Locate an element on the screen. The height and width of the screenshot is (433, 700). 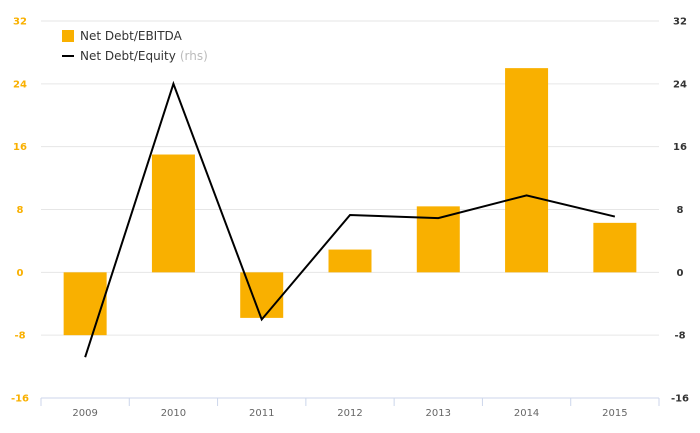
x-tick-label-2010: 2010 is located at coordinates (173, 413).